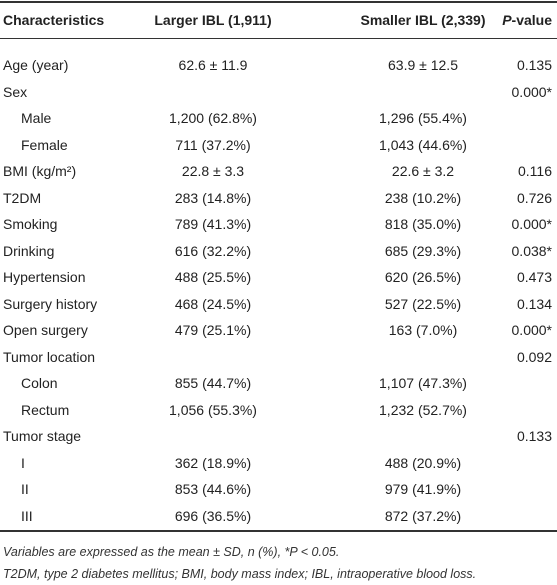 This screenshot has width=557, height=585. Describe the element at coordinates (213, 383) in the screenshot. I see `table-cell: 855 (44.7%)` at that location.